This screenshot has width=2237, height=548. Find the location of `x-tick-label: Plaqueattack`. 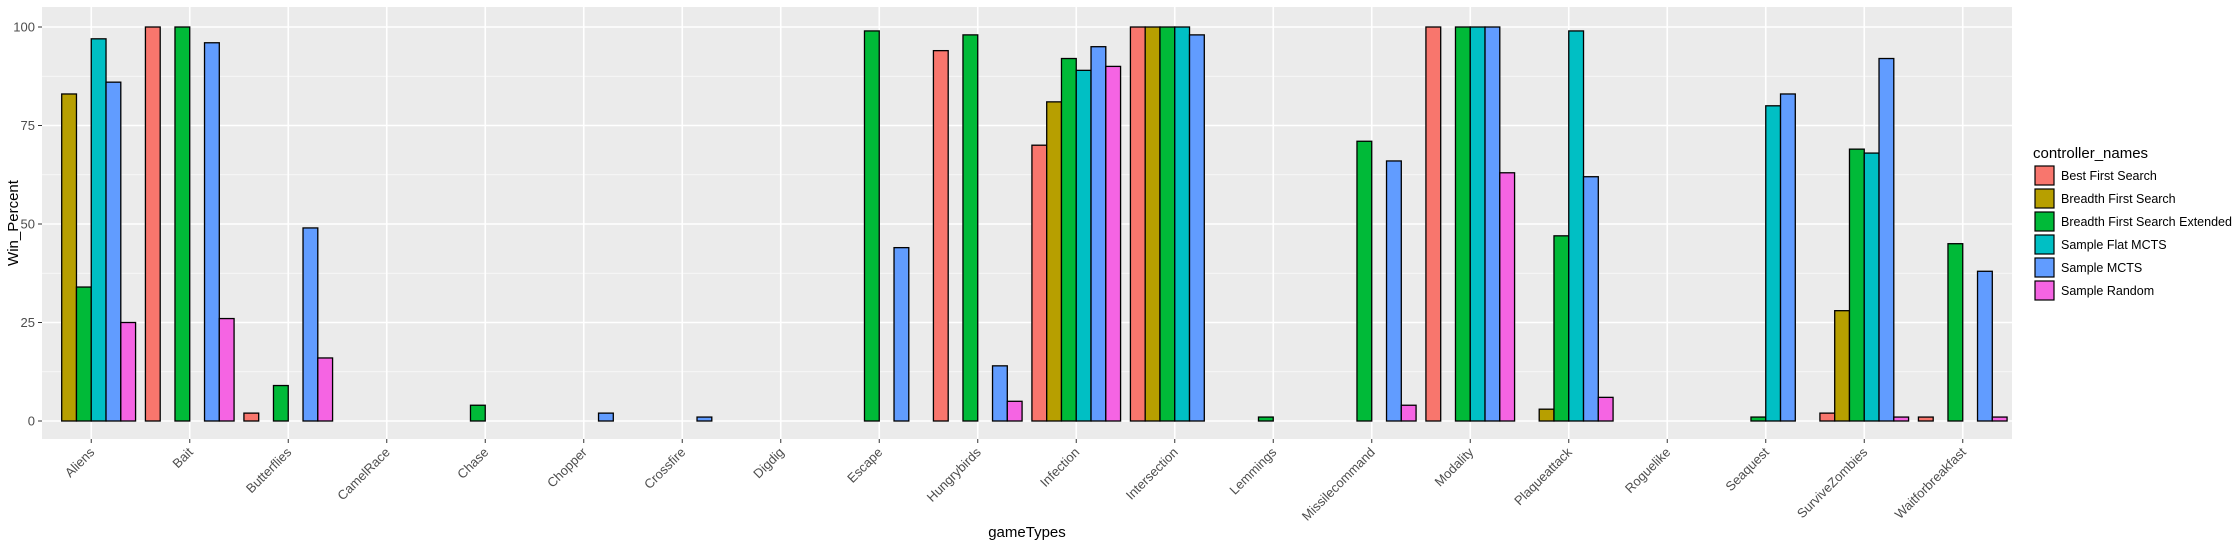

x-tick-label: Plaqueattack is located at coordinates (1543, 476).